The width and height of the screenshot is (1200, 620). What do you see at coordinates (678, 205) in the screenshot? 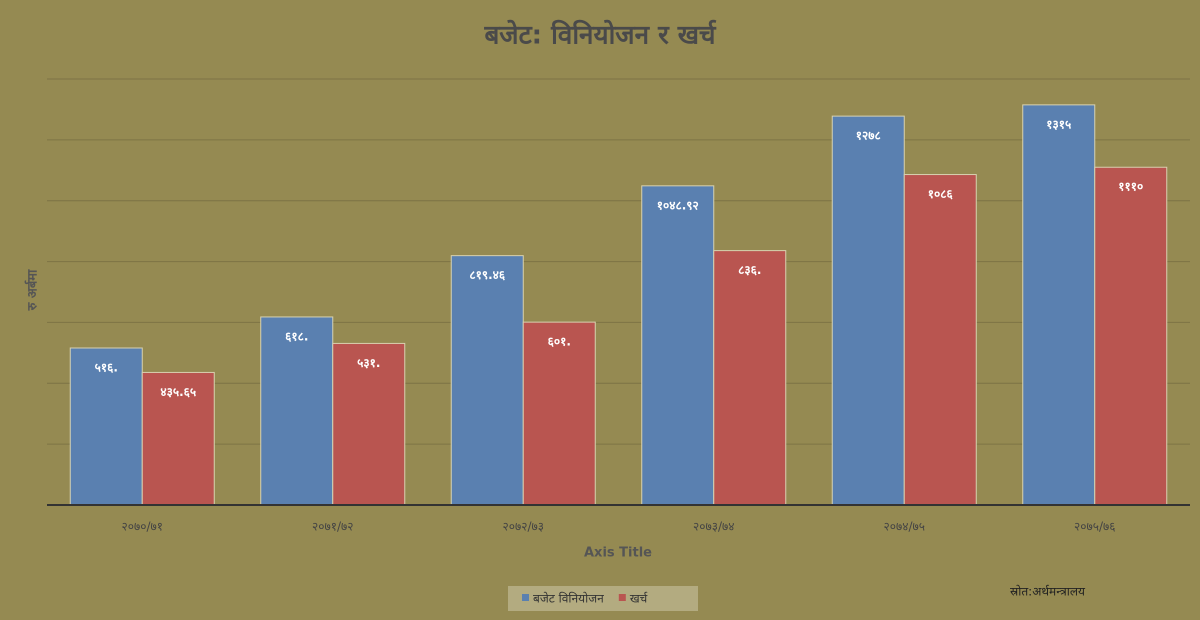
I see `data-label: १०४८.९२` at bounding box center [678, 205].